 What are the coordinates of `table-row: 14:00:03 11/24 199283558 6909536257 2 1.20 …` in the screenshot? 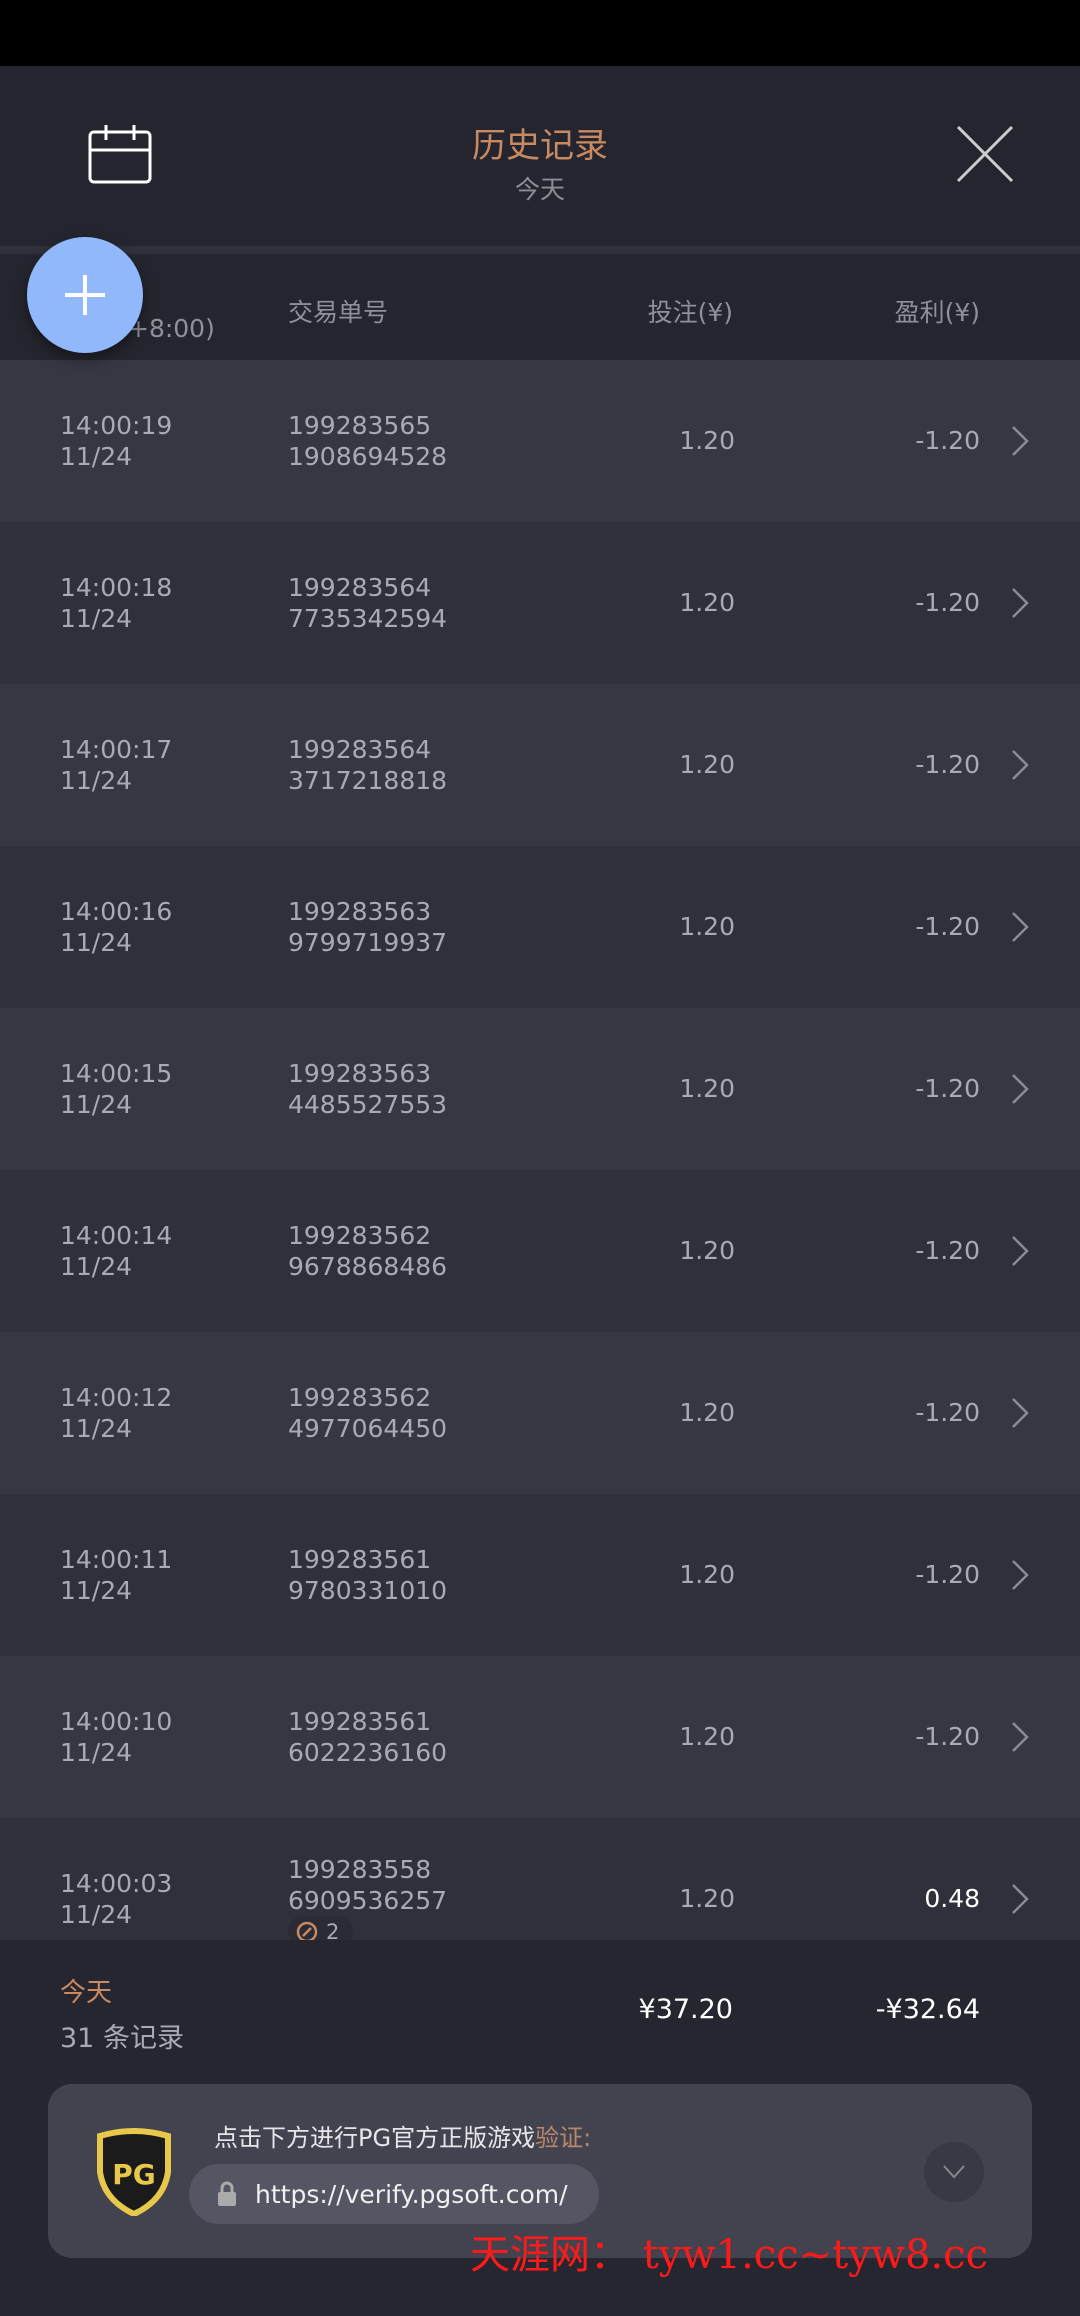 It's located at (540, 1879).